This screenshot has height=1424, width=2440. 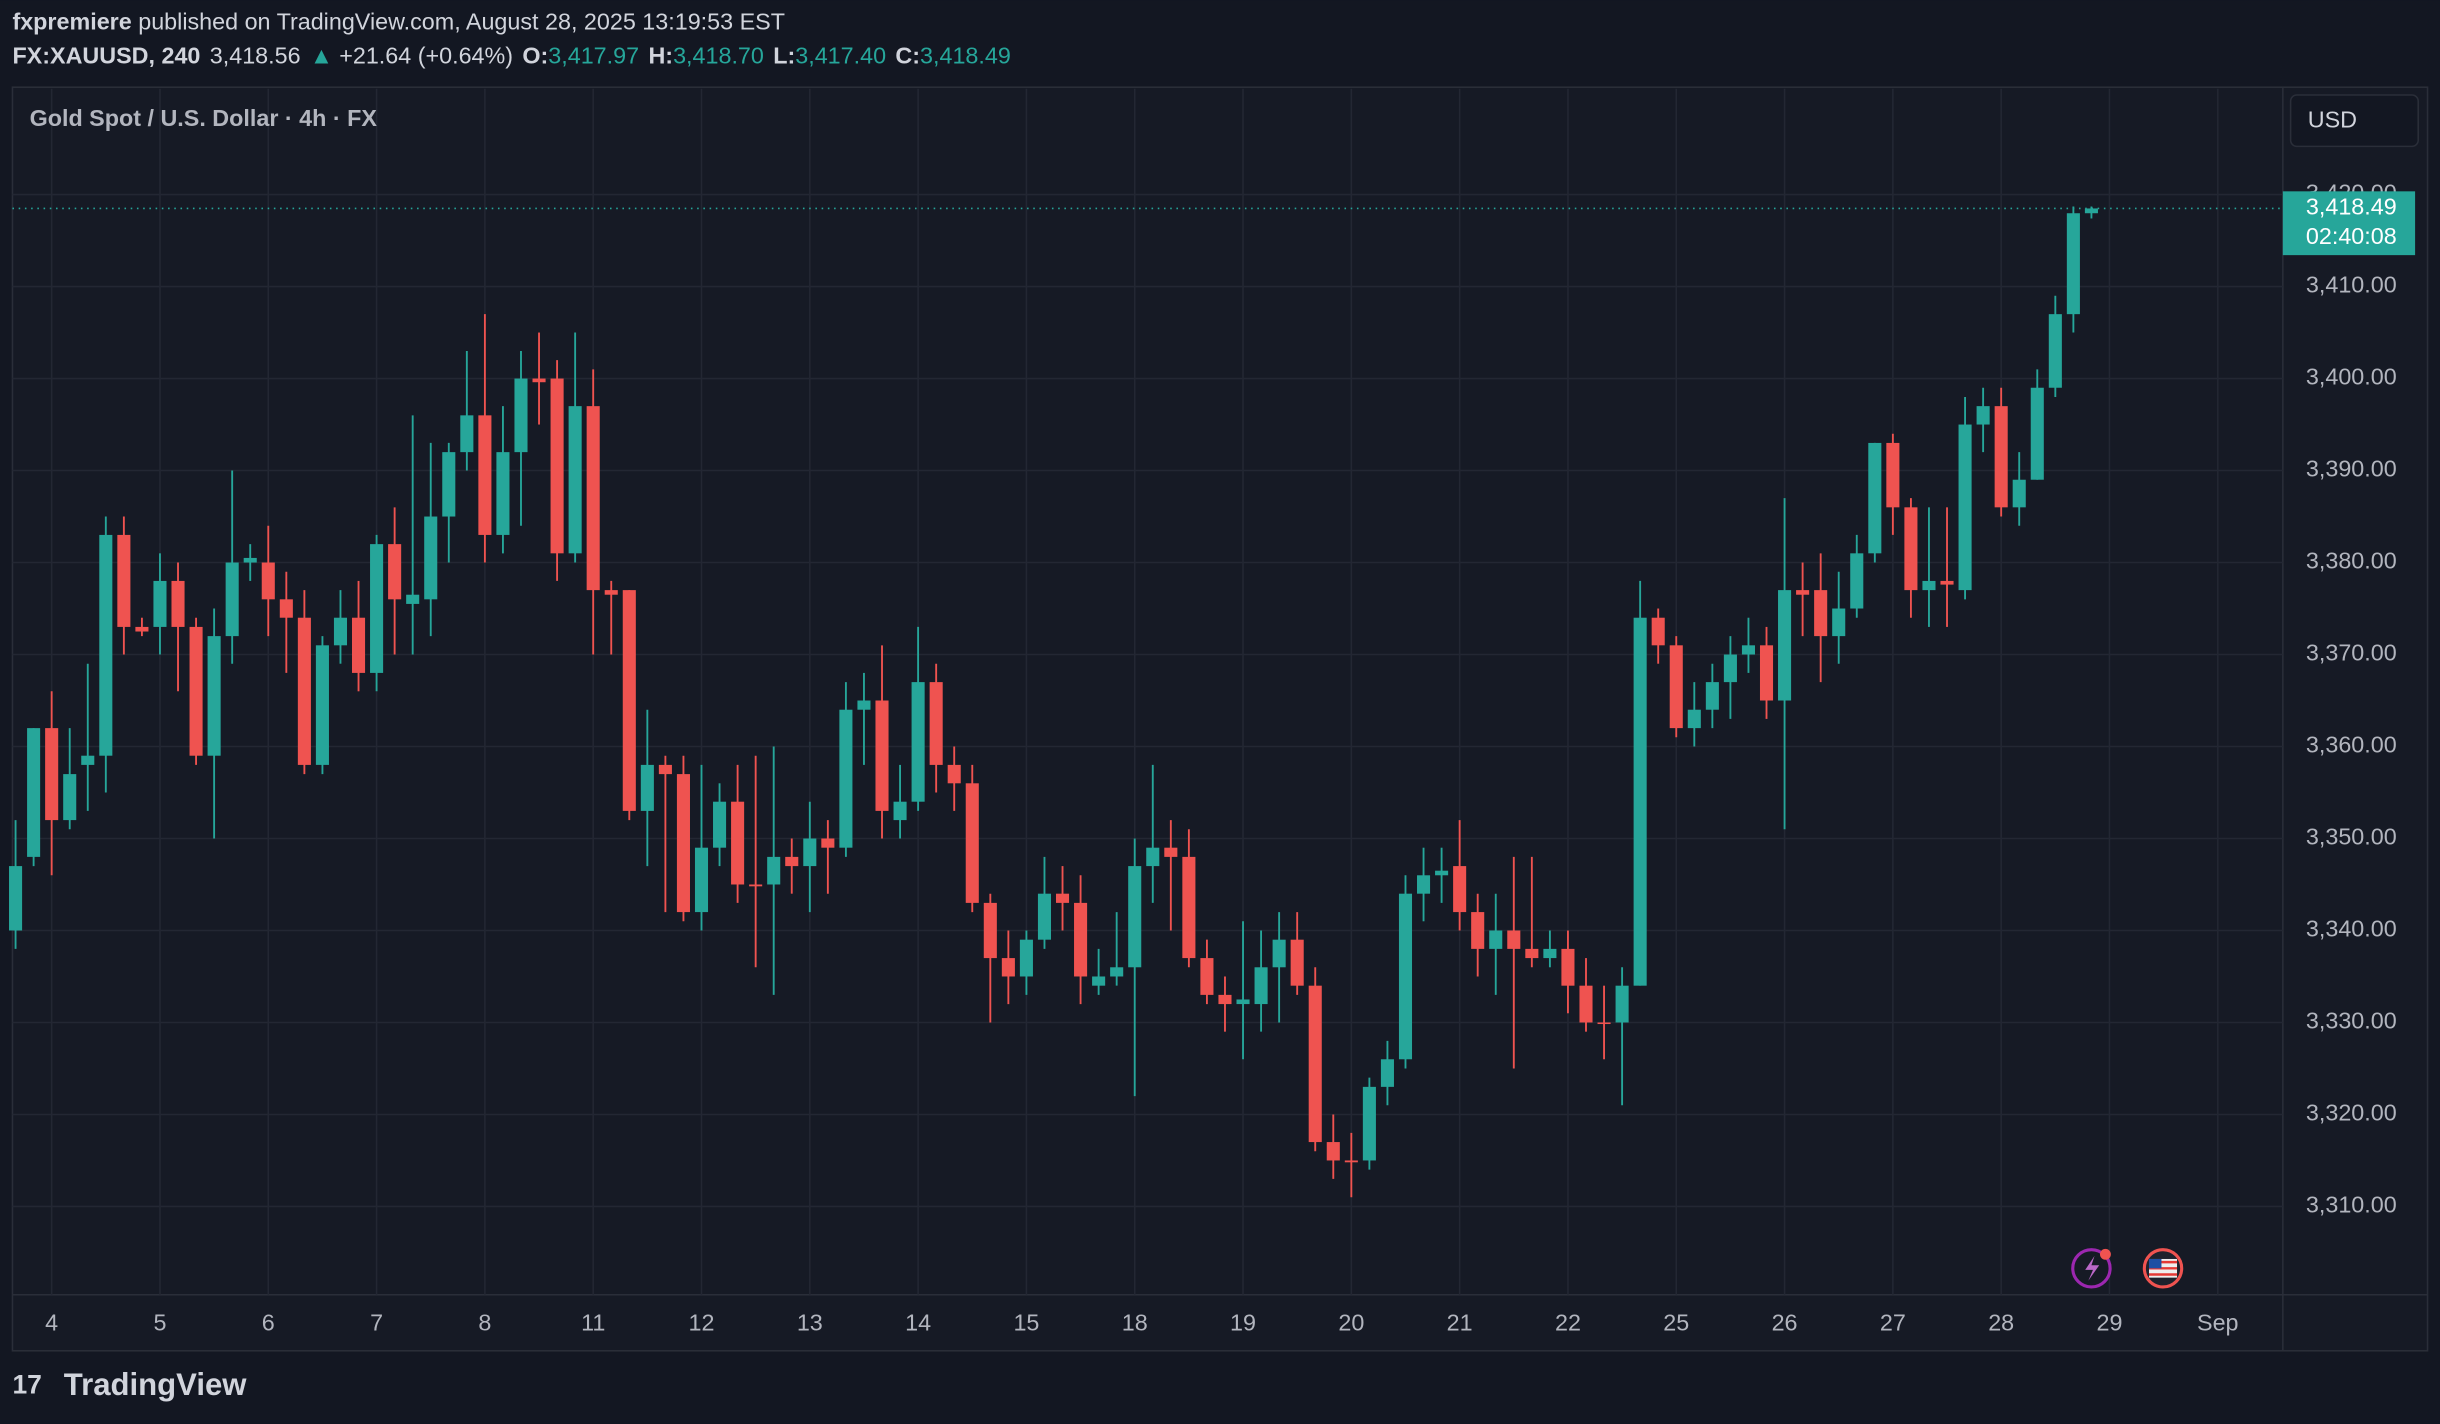 What do you see at coordinates (2351, 377) in the screenshot?
I see `y-tick-label: 3,400.00` at bounding box center [2351, 377].